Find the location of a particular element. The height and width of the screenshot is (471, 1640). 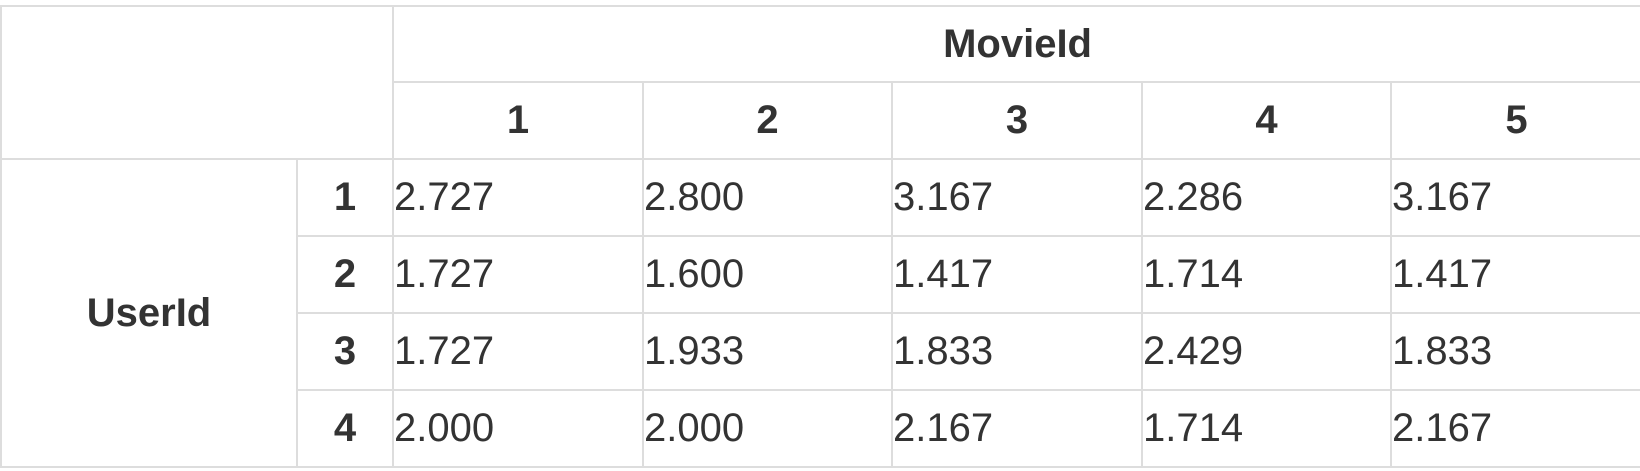

column-group-label: MovieId is located at coordinates (1015, 44).